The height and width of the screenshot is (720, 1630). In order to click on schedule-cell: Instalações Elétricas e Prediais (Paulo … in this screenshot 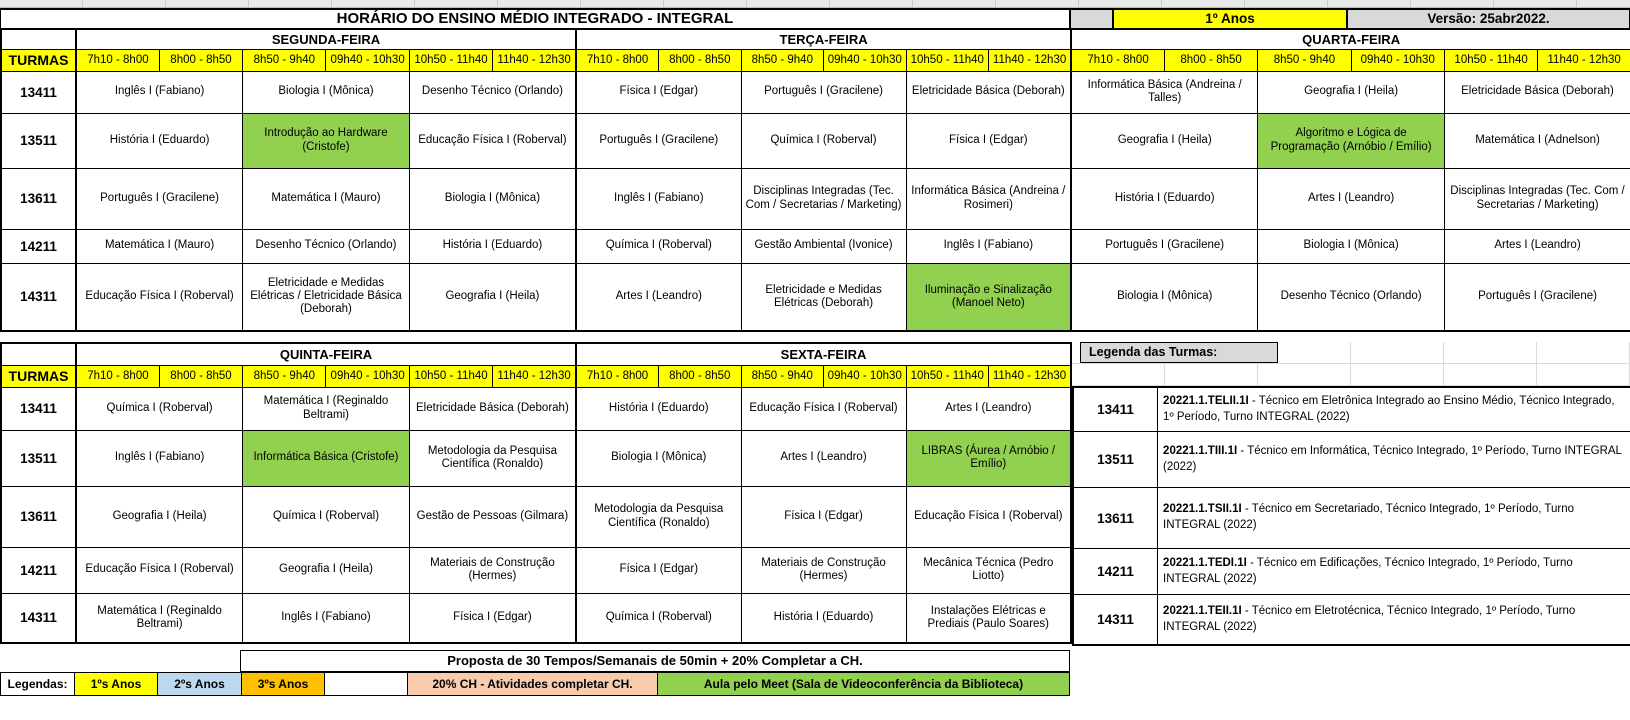, I will do `click(988, 618)`.